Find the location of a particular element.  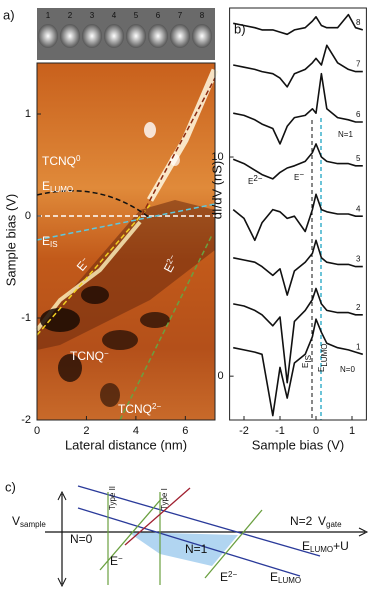

diagram-label-text: N=2 is located at coordinates (301, 521).